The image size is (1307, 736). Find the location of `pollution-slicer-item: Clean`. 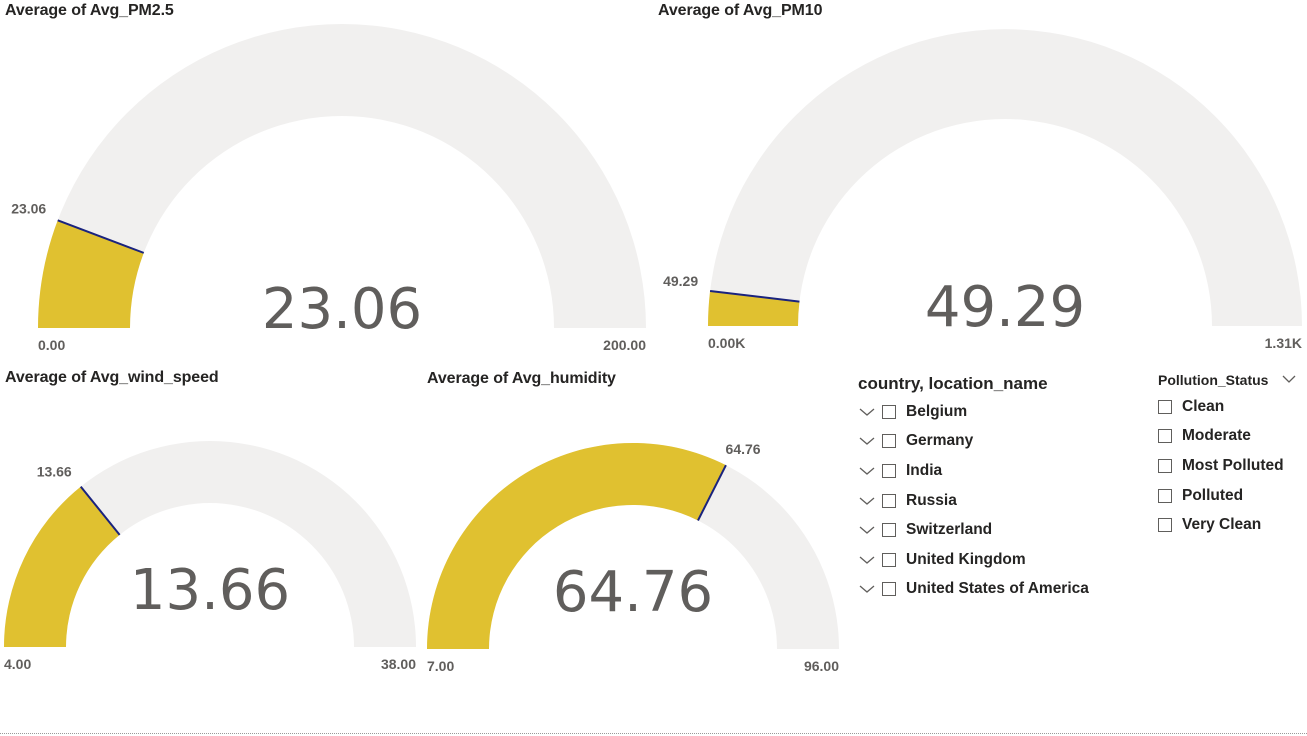

pollution-slicer-item: Clean is located at coordinates (1221, 407).